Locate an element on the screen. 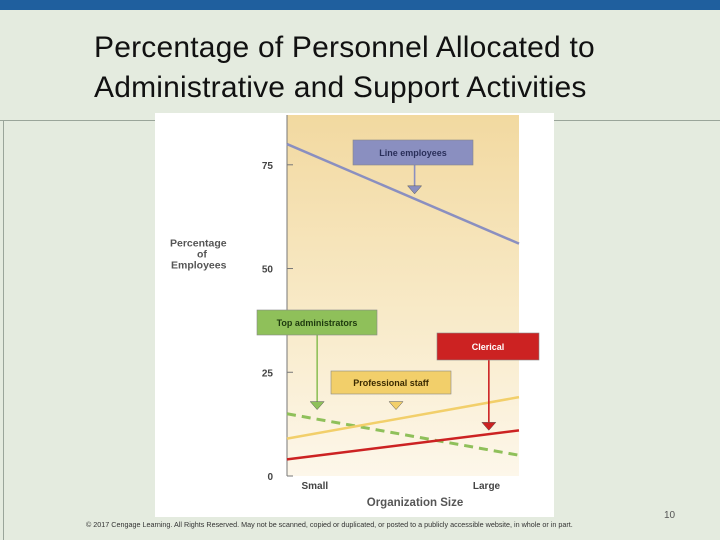  top-administrators-label-box is located at coordinates (317, 322).